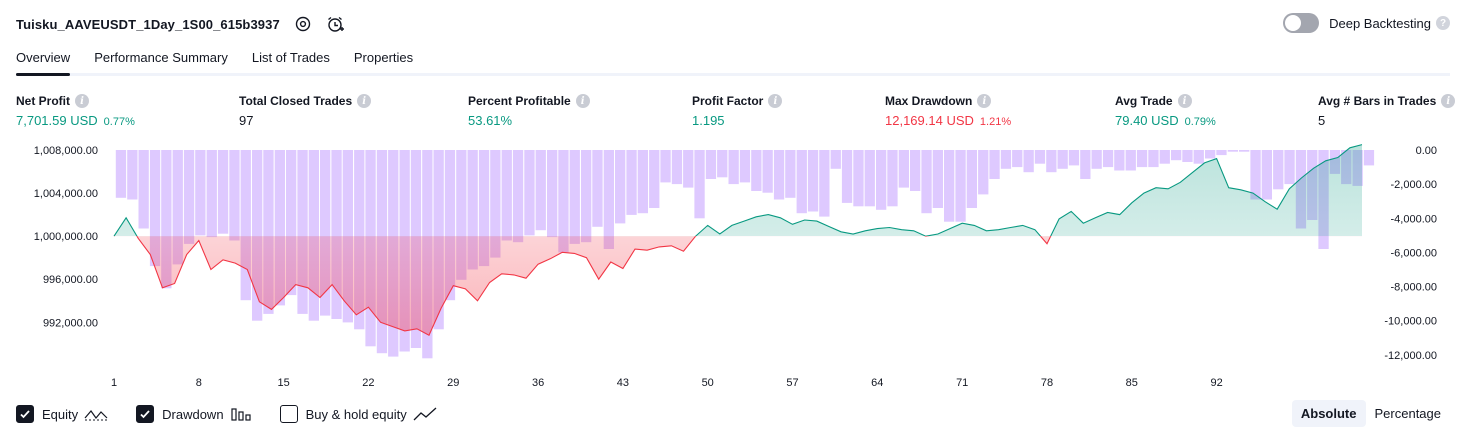 The image size is (1466, 438). I want to click on tab-performance-summary: Performance Summary, so click(161, 57).